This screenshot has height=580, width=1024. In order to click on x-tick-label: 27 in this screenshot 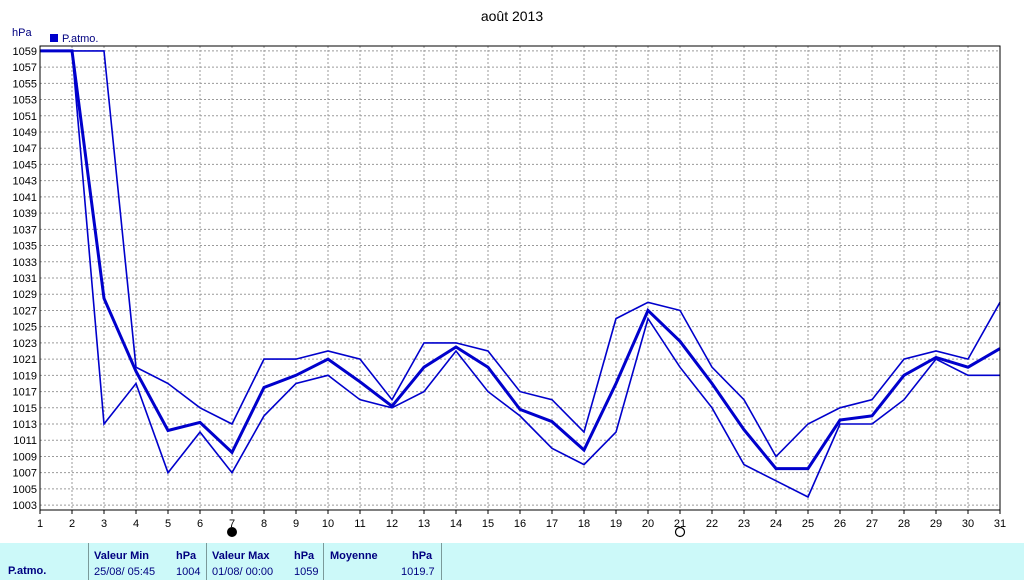, I will do `click(872, 524)`.